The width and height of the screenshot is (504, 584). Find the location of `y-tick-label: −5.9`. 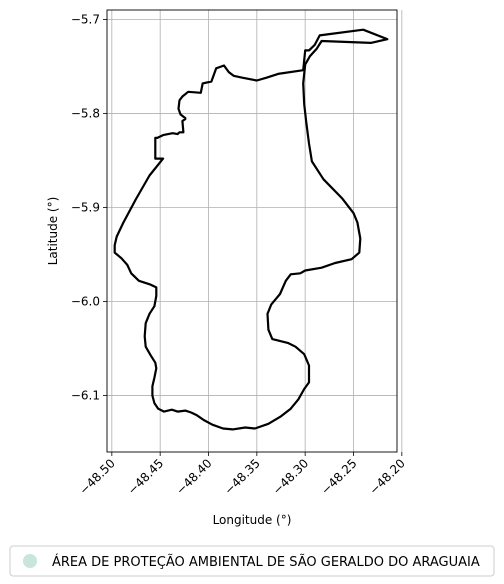

y-tick-label: −5.9 is located at coordinates (85, 207).